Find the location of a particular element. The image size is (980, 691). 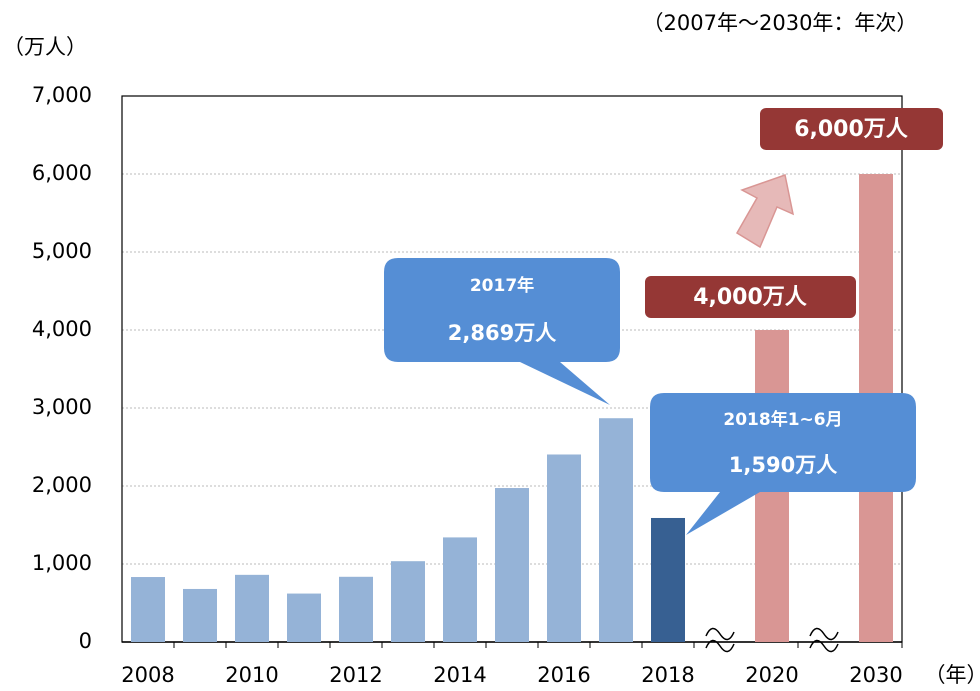

growth-arrow is located at coordinates (765, 211).